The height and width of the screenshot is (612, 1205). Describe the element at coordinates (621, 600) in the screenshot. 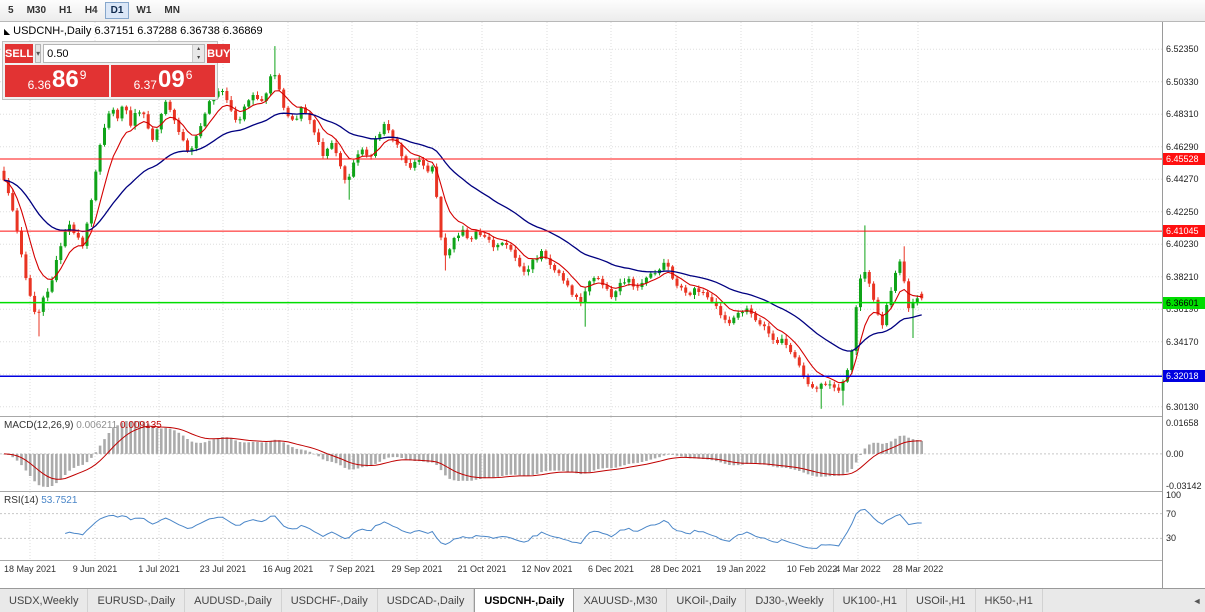

I see `symbol-tab-xauusd-m30: XAUUSD-,M30` at that location.